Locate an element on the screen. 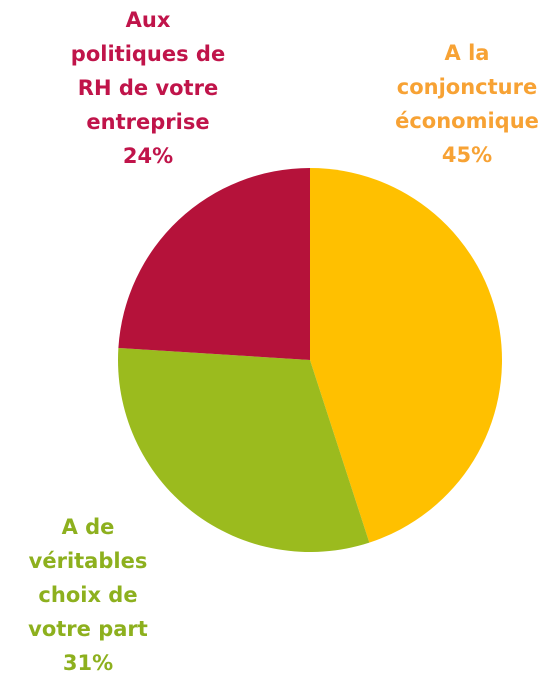 The height and width of the screenshot is (680, 548). value-label: 31% is located at coordinates (88, 663).